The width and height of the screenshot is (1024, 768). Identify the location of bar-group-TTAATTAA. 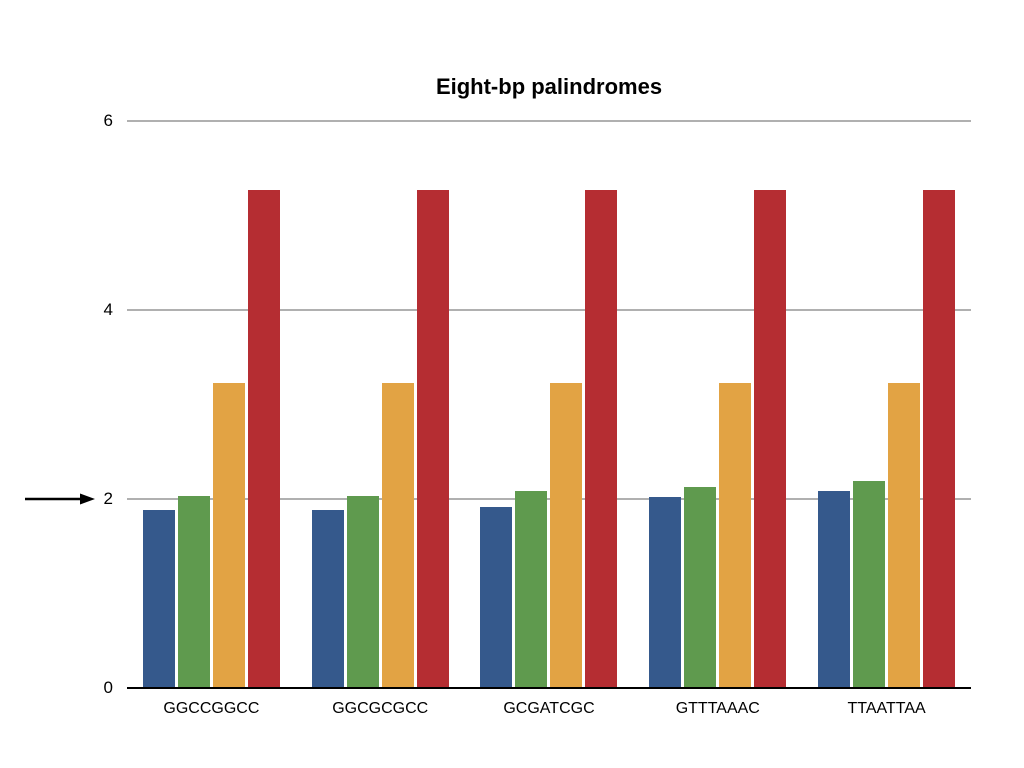
(886, 404).